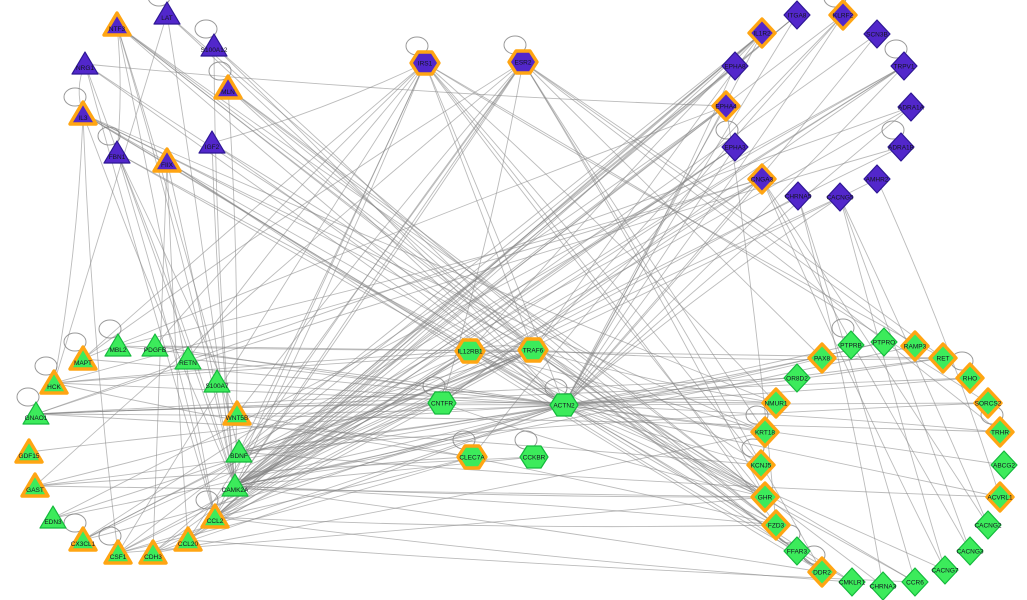 This screenshot has height=600, width=1027. I want to click on node-igf2: IGF2, so click(212, 142).